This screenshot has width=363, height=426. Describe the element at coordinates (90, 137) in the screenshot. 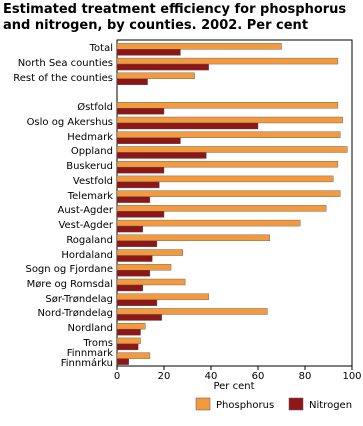

I see `category-label: Hedmark` at that location.